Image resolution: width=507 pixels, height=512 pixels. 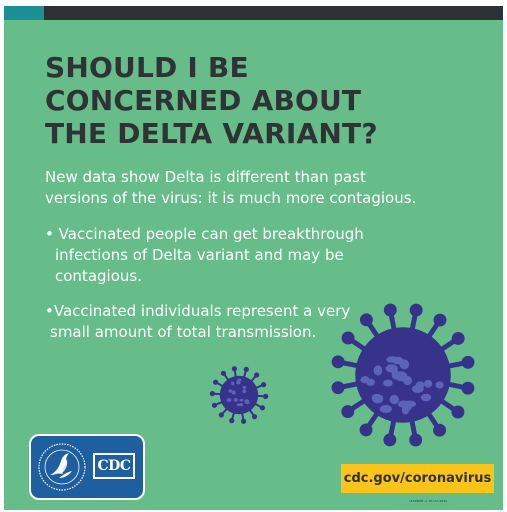 I want to click on cdc-wordmark: CDC, so click(x=114, y=466).